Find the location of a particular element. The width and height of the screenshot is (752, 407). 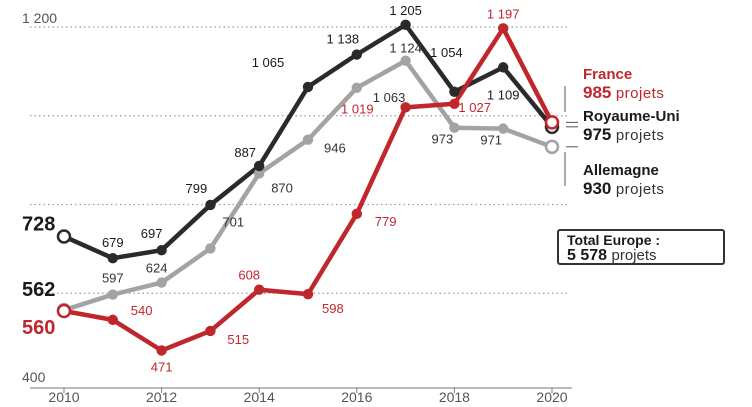

point-uk-2019 is located at coordinates (503, 67).